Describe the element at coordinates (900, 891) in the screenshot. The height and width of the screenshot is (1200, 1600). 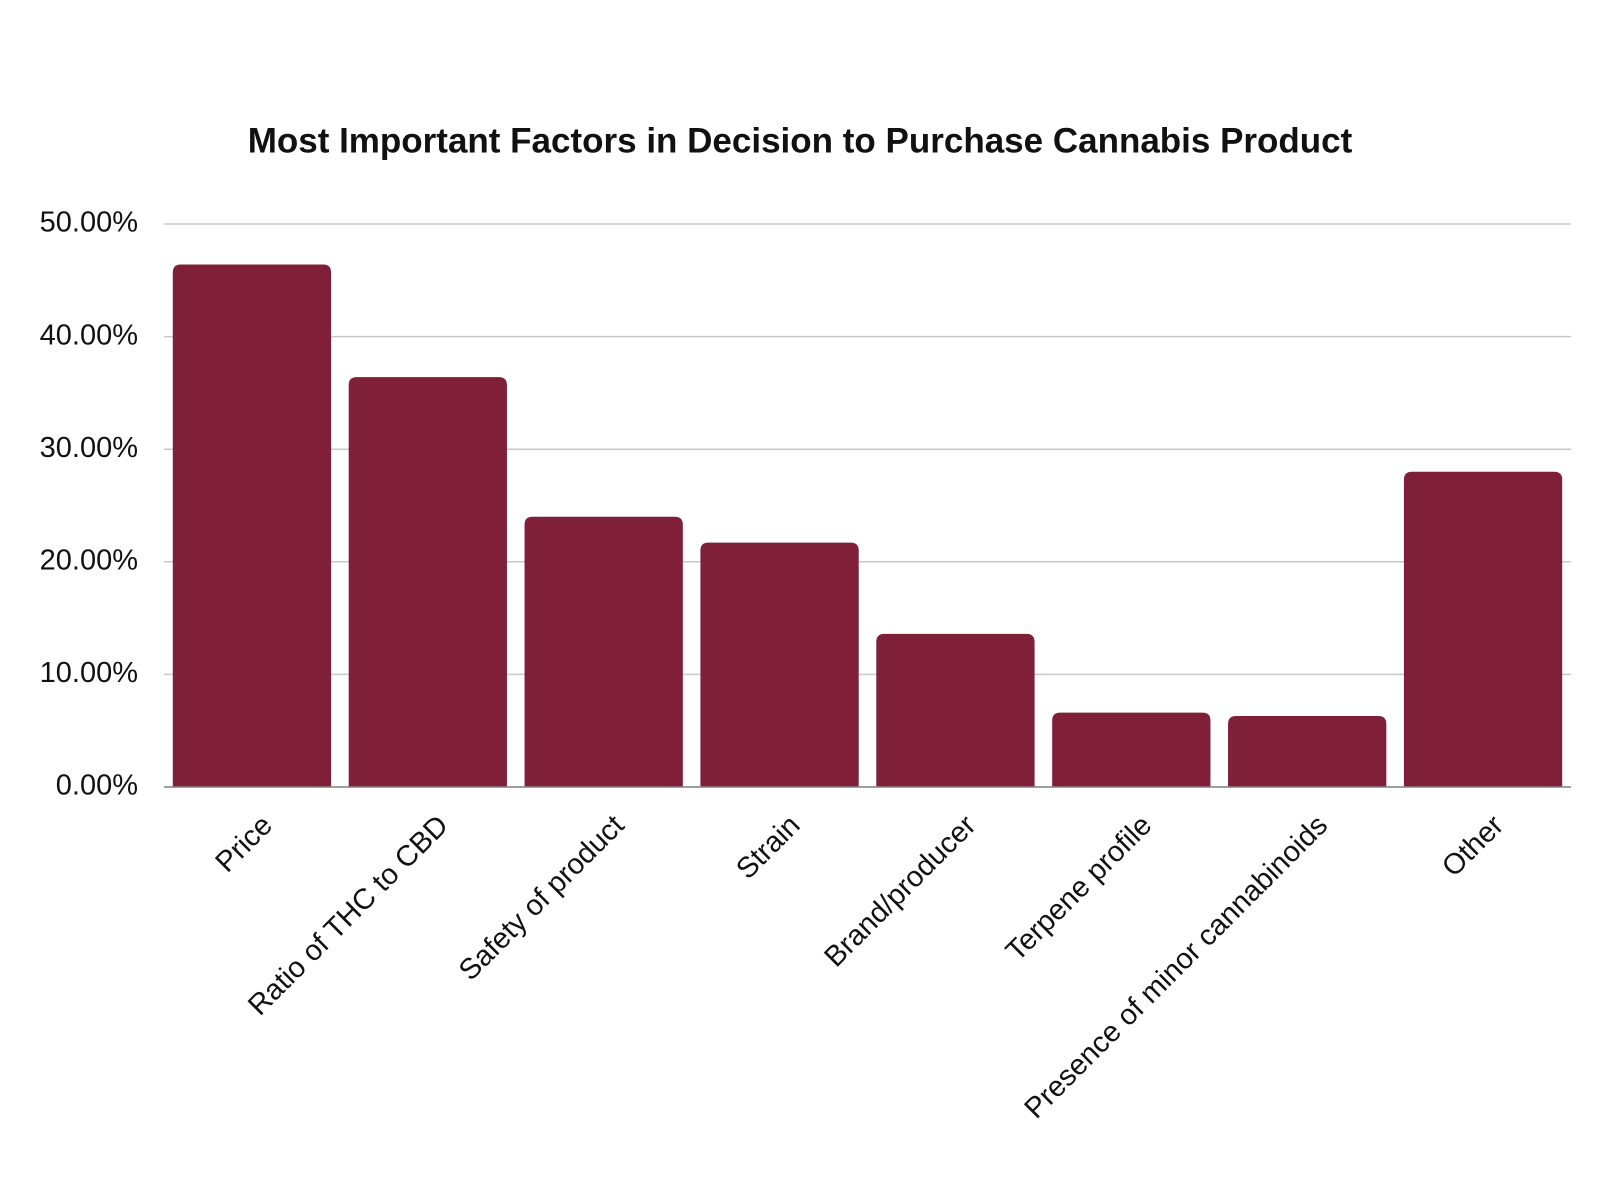
I see `x-tick-label: Brand/producer` at that location.